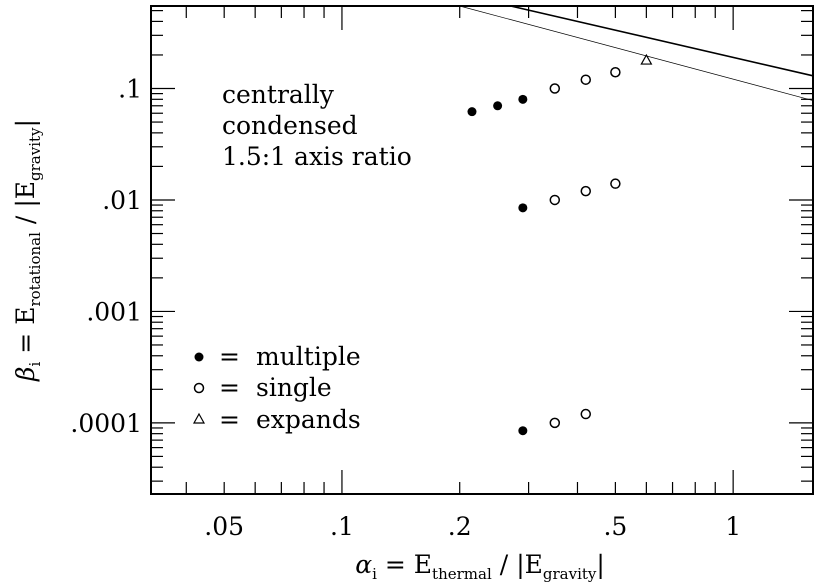 The image size is (816, 583). What do you see at coordinates (615, 526) in the screenshot?
I see `x-tick-label: .5` at bounding box center [615, 526].